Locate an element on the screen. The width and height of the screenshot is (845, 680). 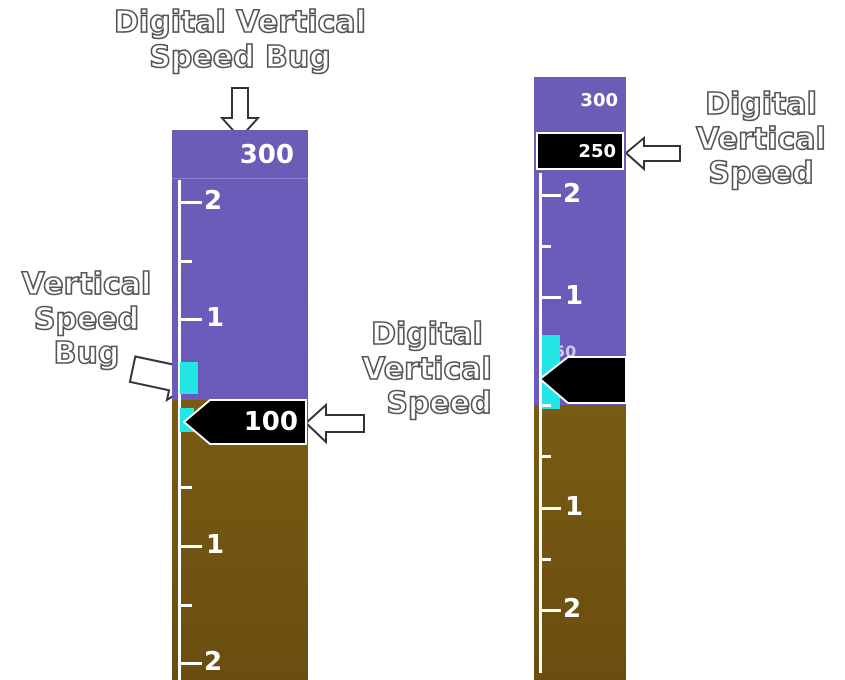
vs-bug-callout: Vertical Speed Bug is located at coordinates (86, 319).